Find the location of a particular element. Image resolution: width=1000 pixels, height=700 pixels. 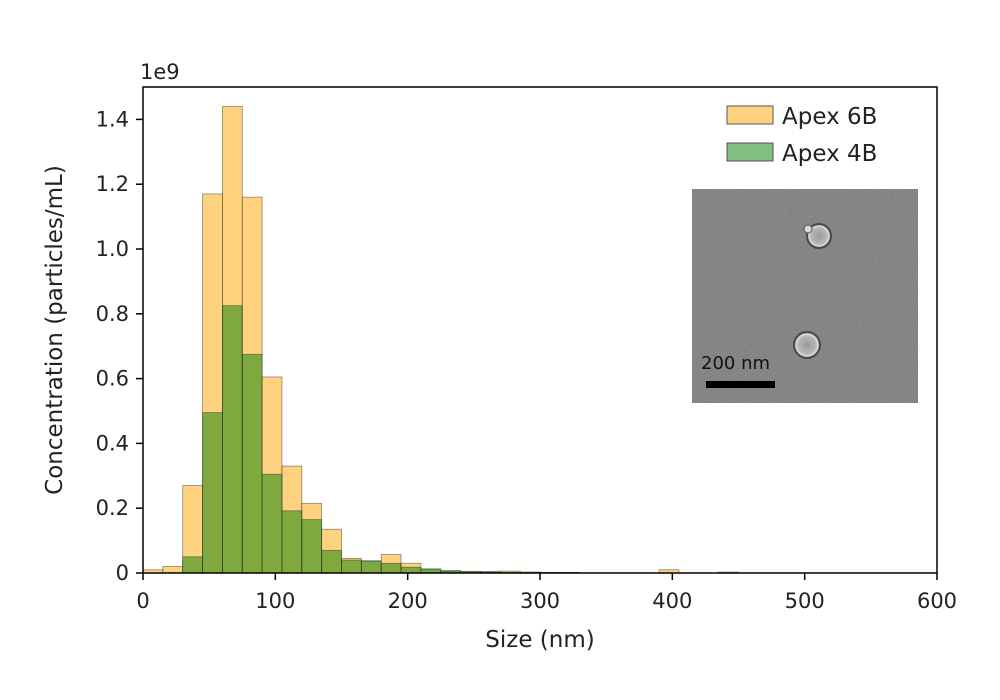

x-tick-label: 200 is located at coordinates (408, 601).